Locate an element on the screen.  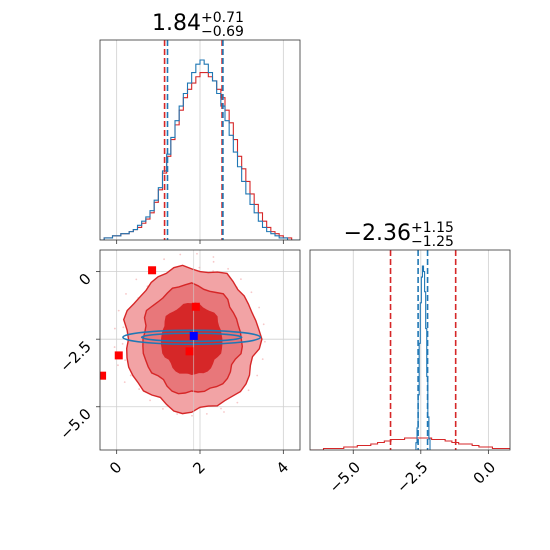
panel-title-top-left: 1.84 +0.71−0.69 is located at coordinates (198, 25).